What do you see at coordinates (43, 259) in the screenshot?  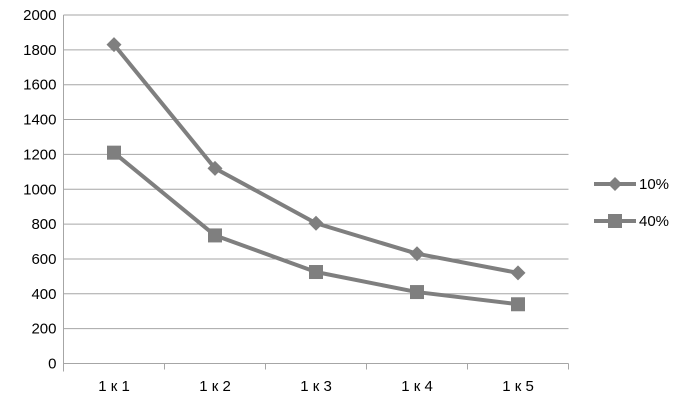 I see `y-tick-label: 600` at bounding box center [43, 259].